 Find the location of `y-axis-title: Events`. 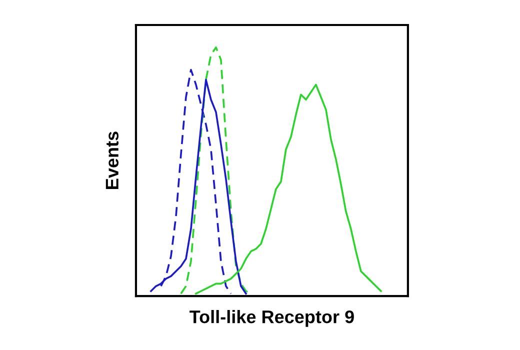

y-axis-title: Events is located at coordinates (112, 160).